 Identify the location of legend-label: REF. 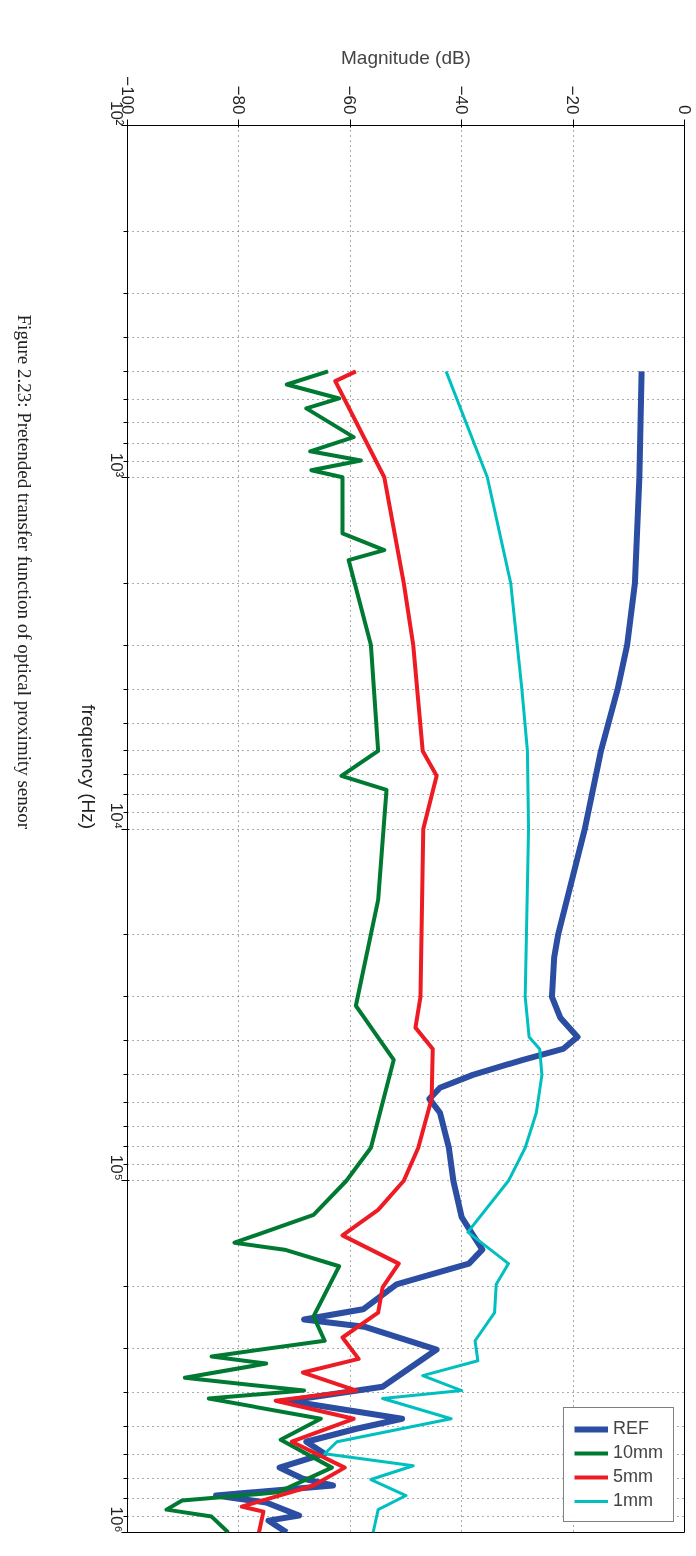
(630, 1428).